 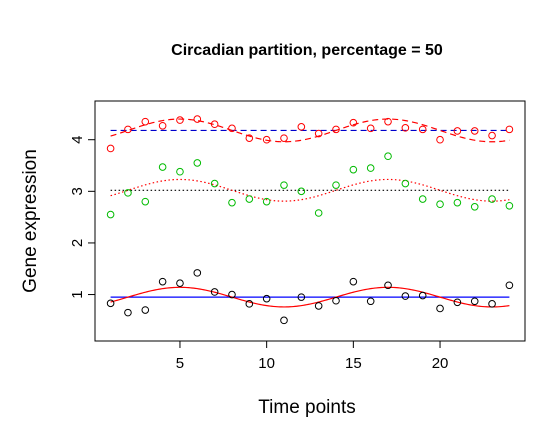 I want to click on x-tick-label: 15, so click(x=353, y=363).